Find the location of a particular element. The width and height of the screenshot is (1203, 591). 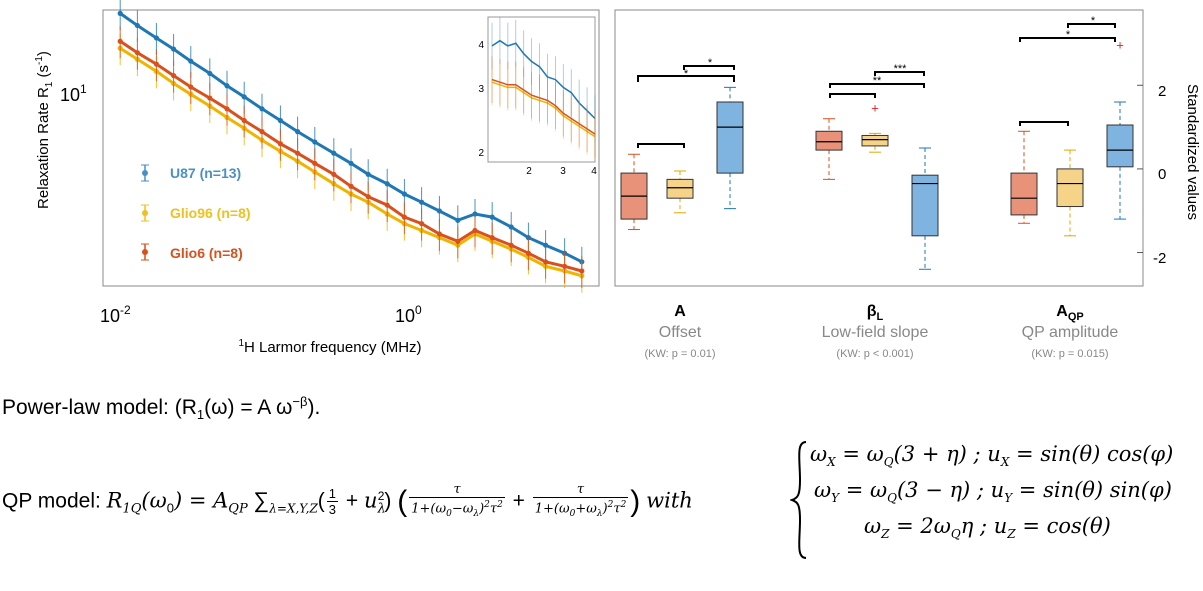

sig-mark-slope-1: *** is located at coordinates (901, 69).